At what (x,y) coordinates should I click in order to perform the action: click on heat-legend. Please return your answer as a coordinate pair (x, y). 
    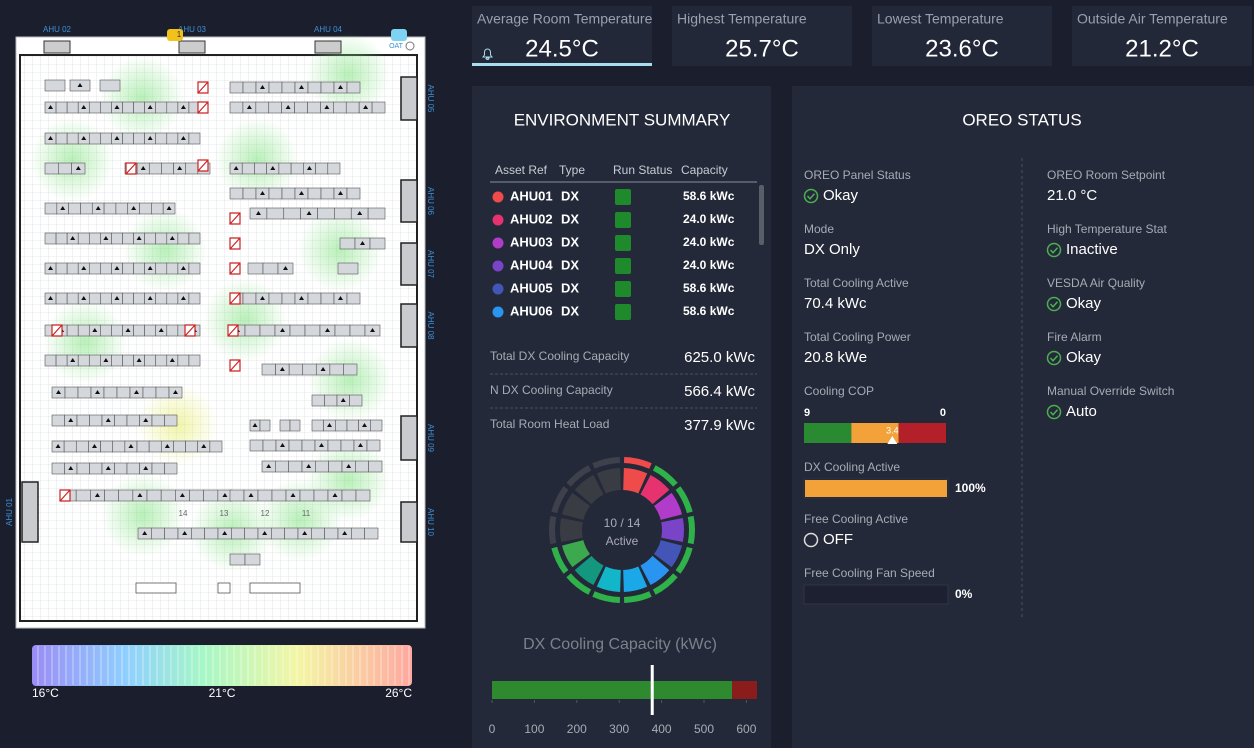
    Looking at the image, I should click on (222, 665).